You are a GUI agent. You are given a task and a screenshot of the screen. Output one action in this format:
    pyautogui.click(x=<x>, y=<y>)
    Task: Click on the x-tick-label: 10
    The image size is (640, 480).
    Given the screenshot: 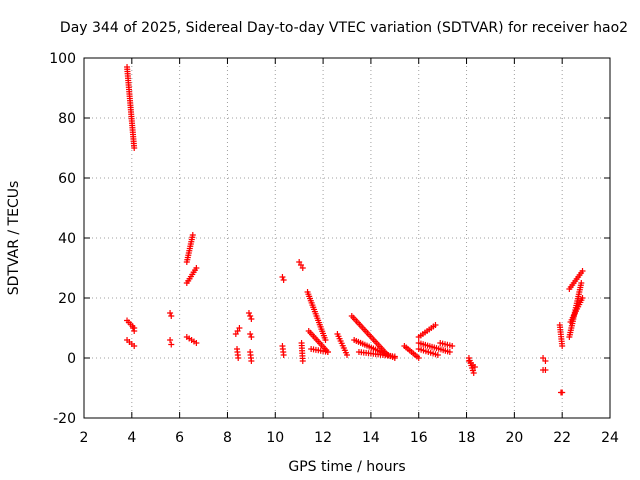 What is the action you would take?
    pyautogui.click(x=275, y=438)
    